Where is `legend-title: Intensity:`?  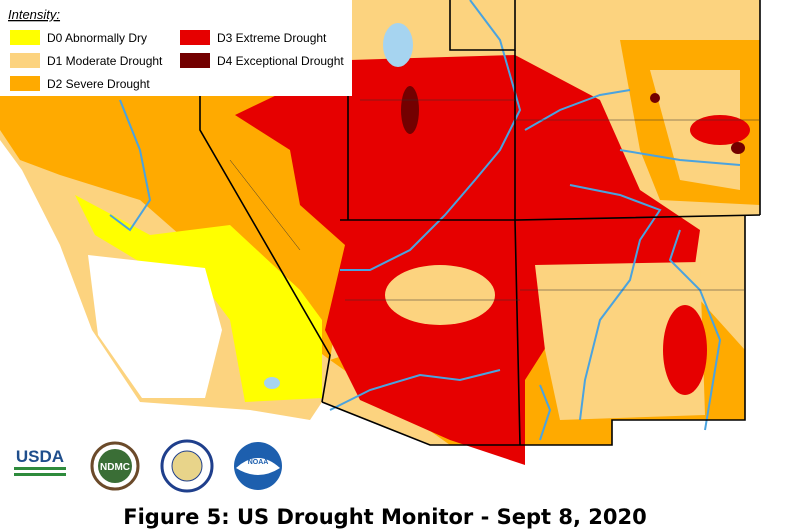
legend-title: Intensity: is located at coordinates (34, 14).